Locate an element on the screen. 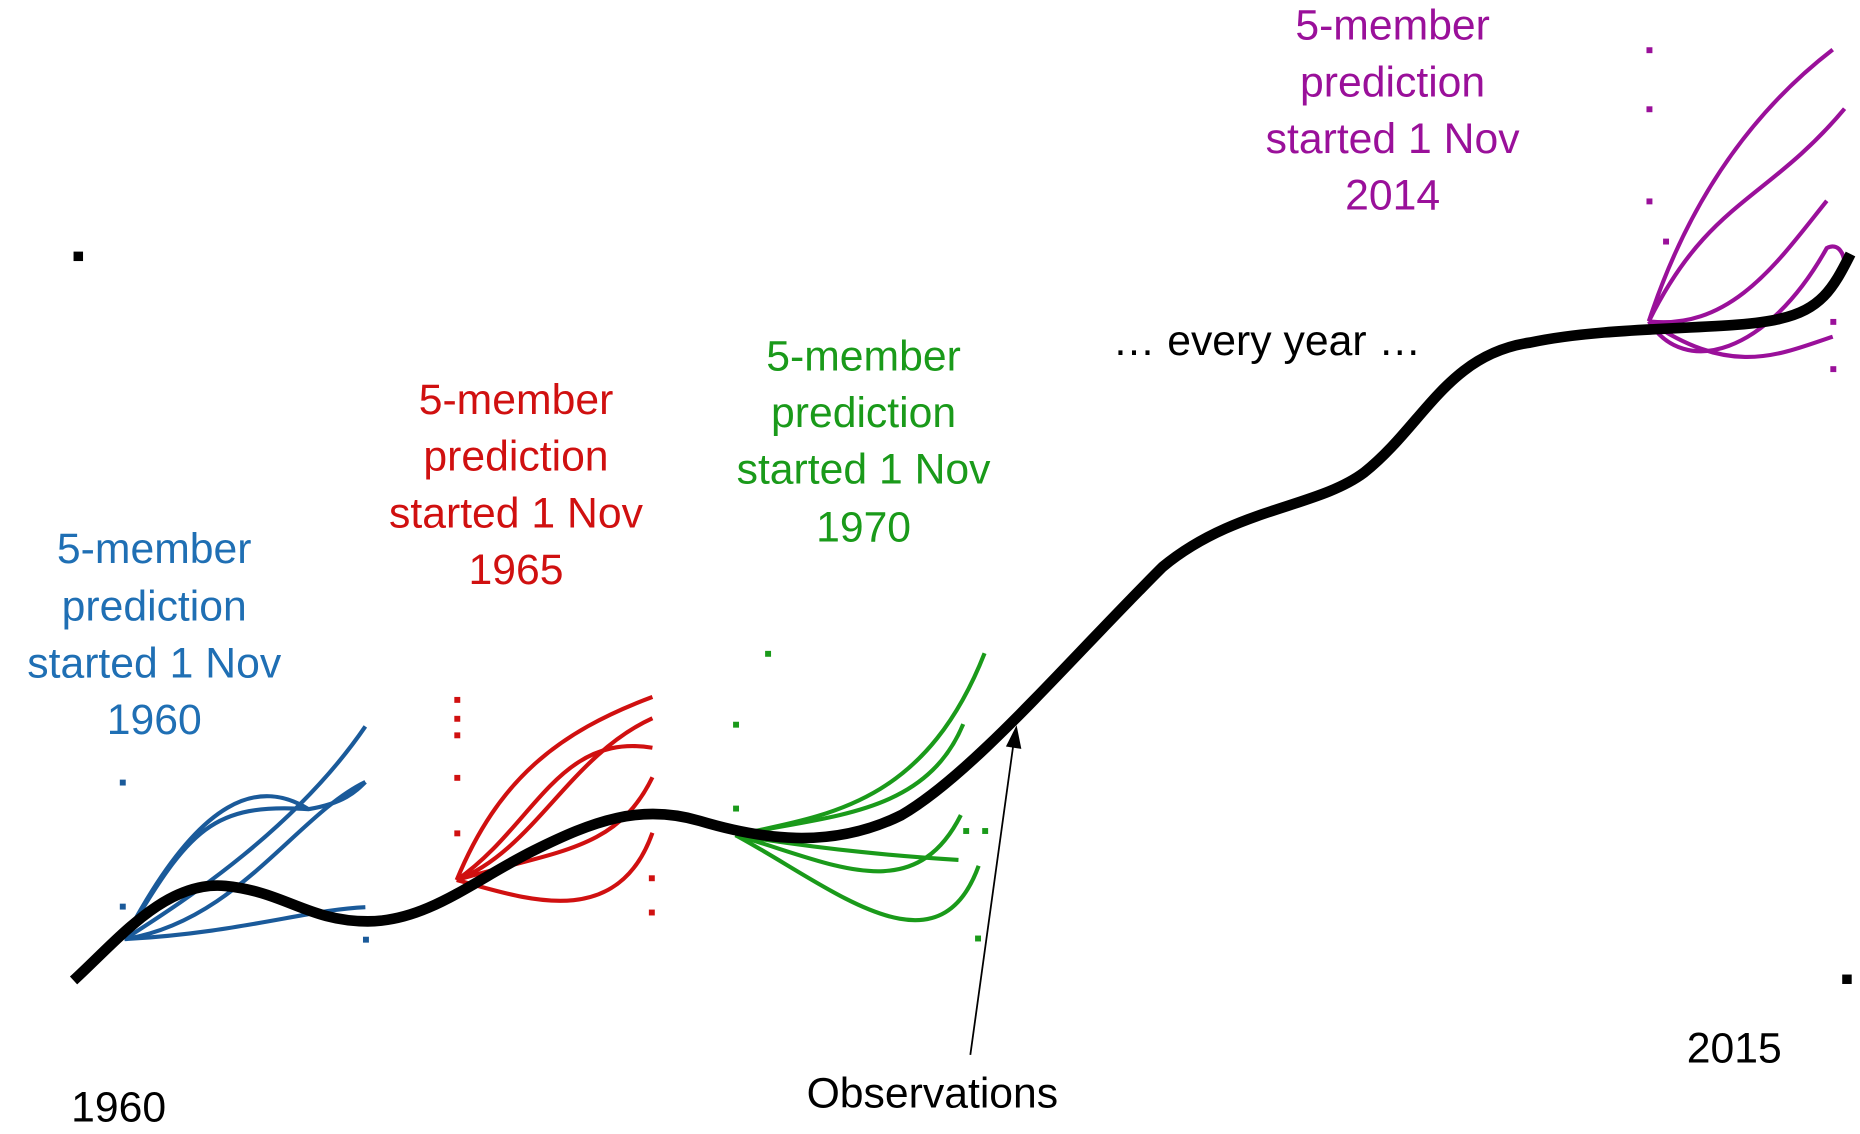 The height and width of the screenshot is (1134, 1860). label-2014: 5-member prediction started 1 Nov 2014 is located at coordinates (1393, 111).